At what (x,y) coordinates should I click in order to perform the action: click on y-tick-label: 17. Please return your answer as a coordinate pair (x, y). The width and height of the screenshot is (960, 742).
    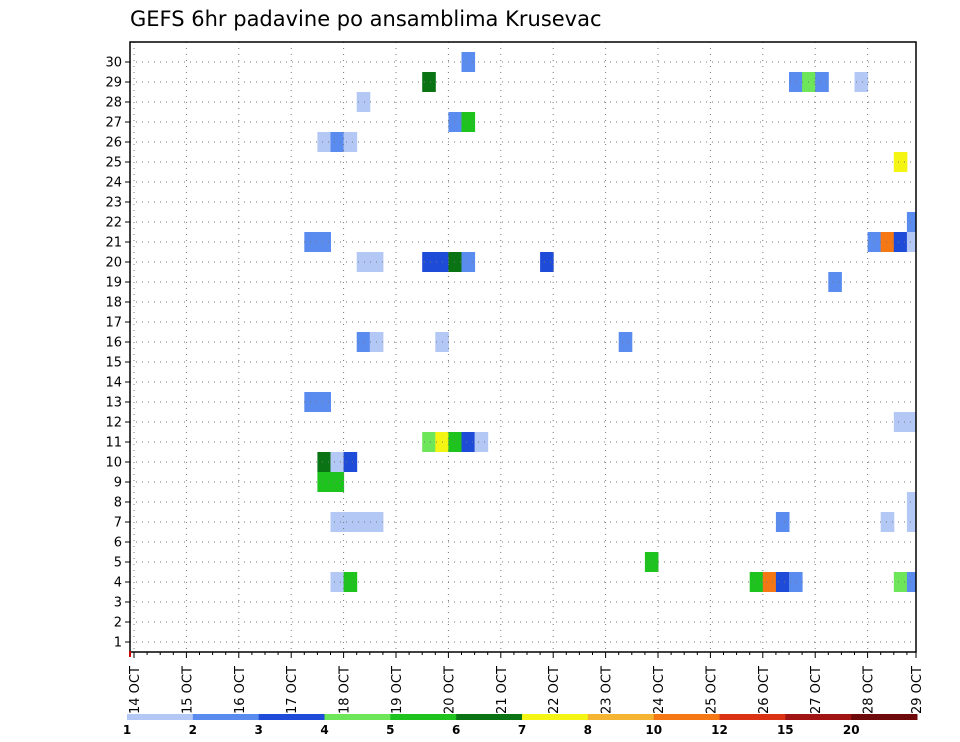
    Looking at the image, I should click on (113, 323).